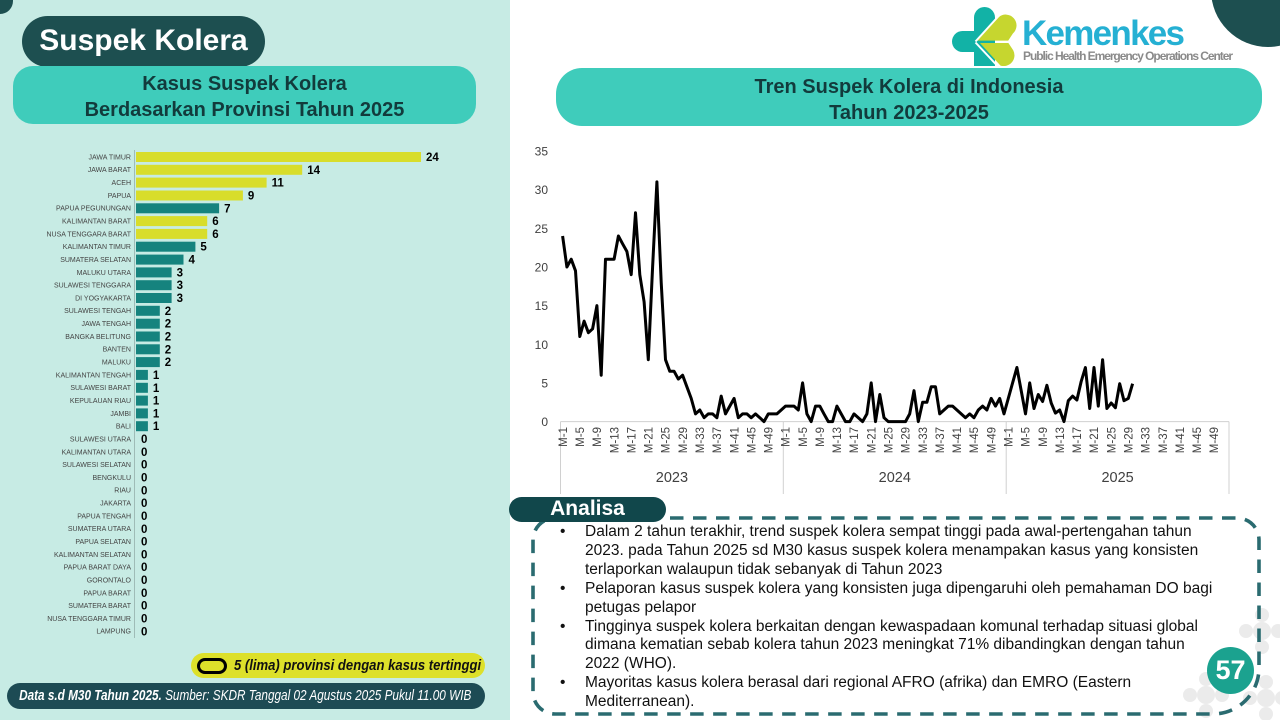 The height and width of the screenshot is (720, 1280). What do you see at coordinates (98, 337) in the screenshot?
I see `svg-text: BANGKA BELITUNG` at bounding box center [98, 337].